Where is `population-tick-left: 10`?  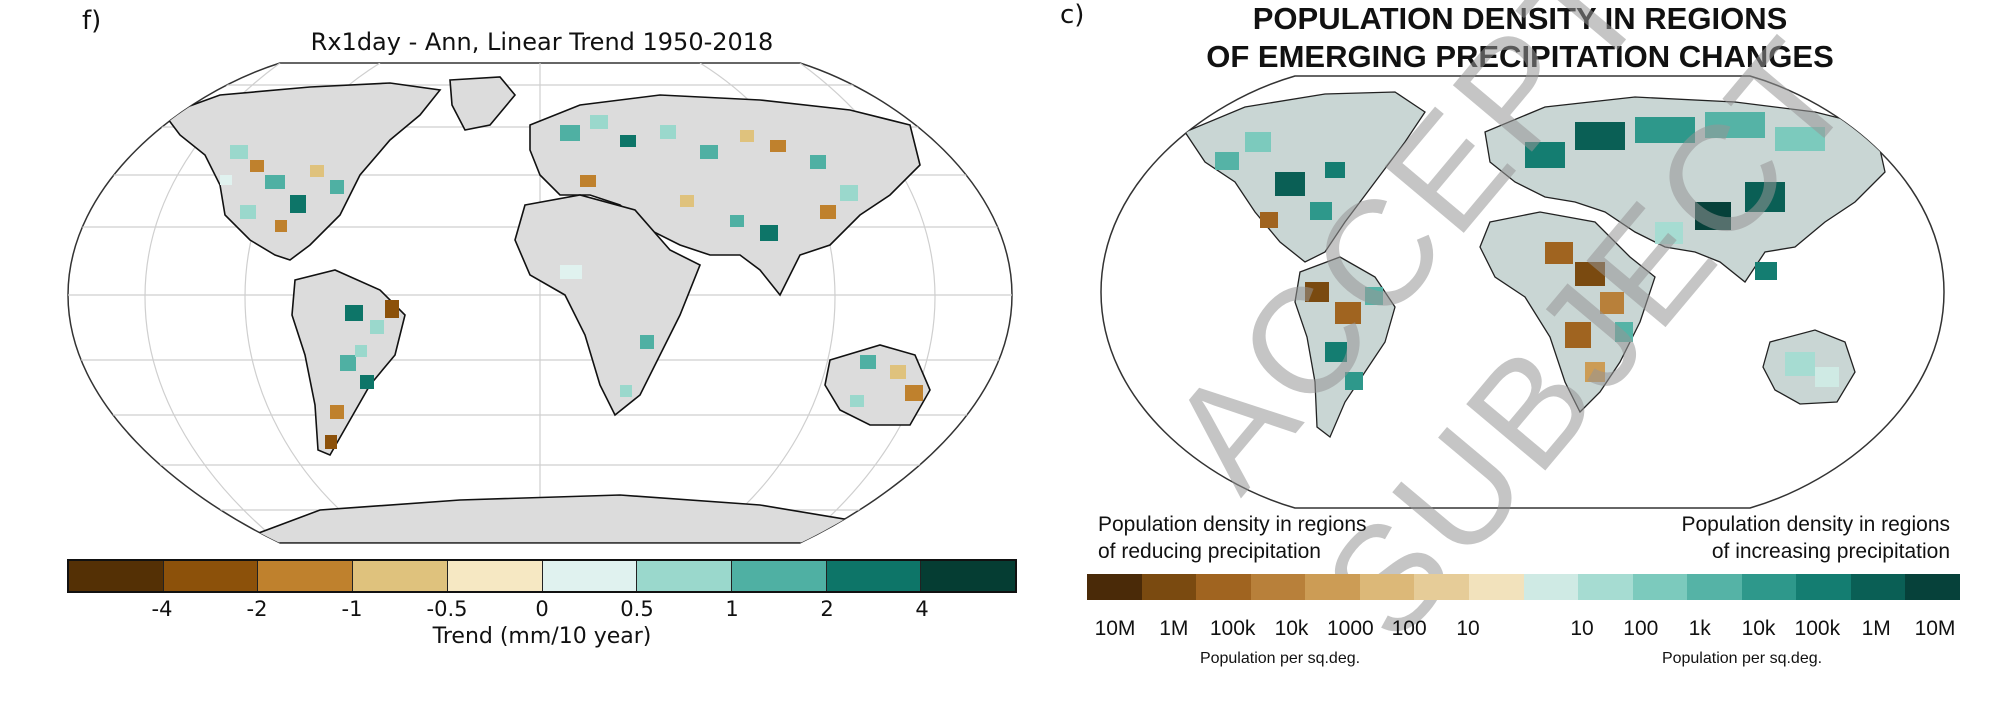 population-tick-left: 10 is located at coordinates (1468, 628).